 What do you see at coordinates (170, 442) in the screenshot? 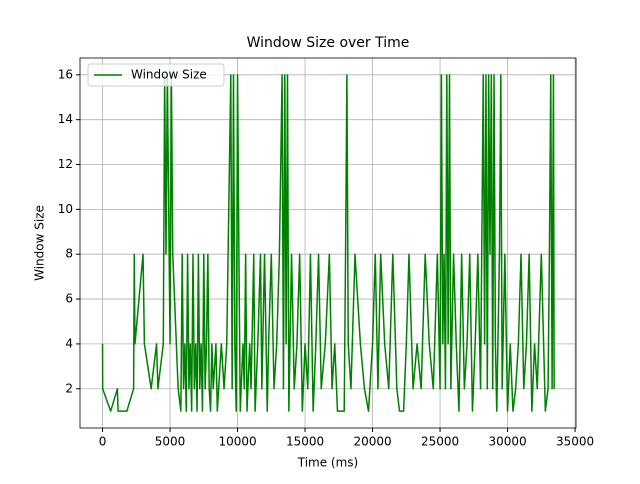
I see `x-tick-label: 5000` at bounding box center [170, 442].